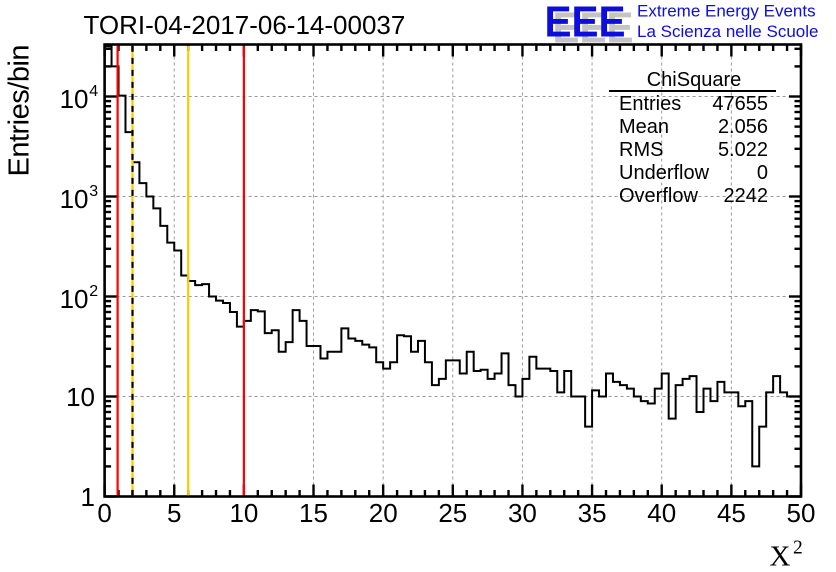 Image resolution: width=836 pixels, height=572 pixels. I want to click on svg-text: 50, so click(801, 513).